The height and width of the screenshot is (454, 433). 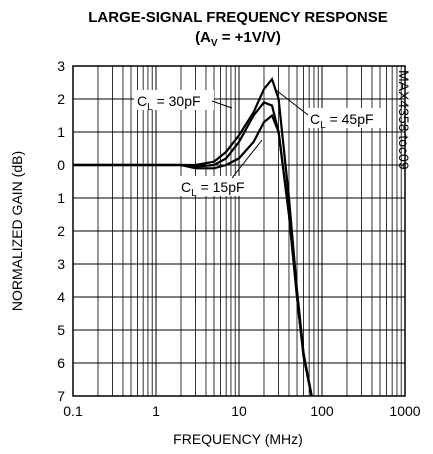 What do you see at coordinates (61, 330) in the screenshot?
I see `y-tick-label: 5` at bounding box center [61, 330].